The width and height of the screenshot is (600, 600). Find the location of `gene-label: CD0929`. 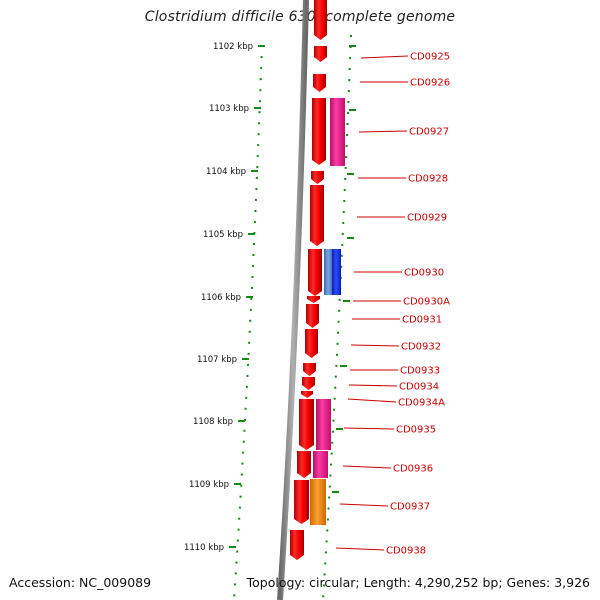

gene-label: CD0929 is located at coordinates (427, 218).